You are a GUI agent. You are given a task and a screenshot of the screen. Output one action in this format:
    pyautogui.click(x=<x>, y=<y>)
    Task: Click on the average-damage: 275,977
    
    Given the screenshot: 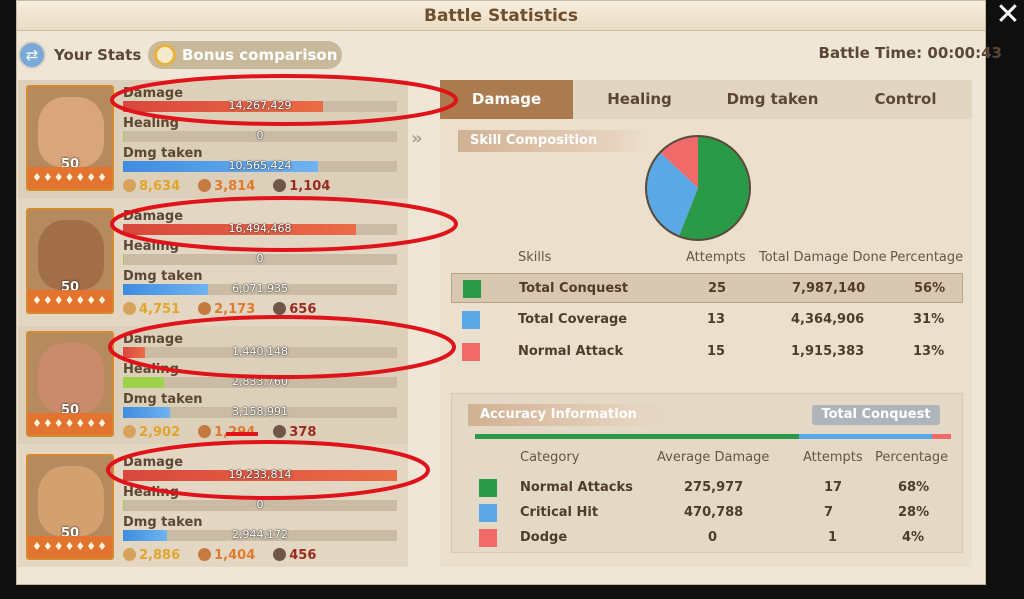 What is the action you would take?
    pyautogui.click(x=714, y=487)
    